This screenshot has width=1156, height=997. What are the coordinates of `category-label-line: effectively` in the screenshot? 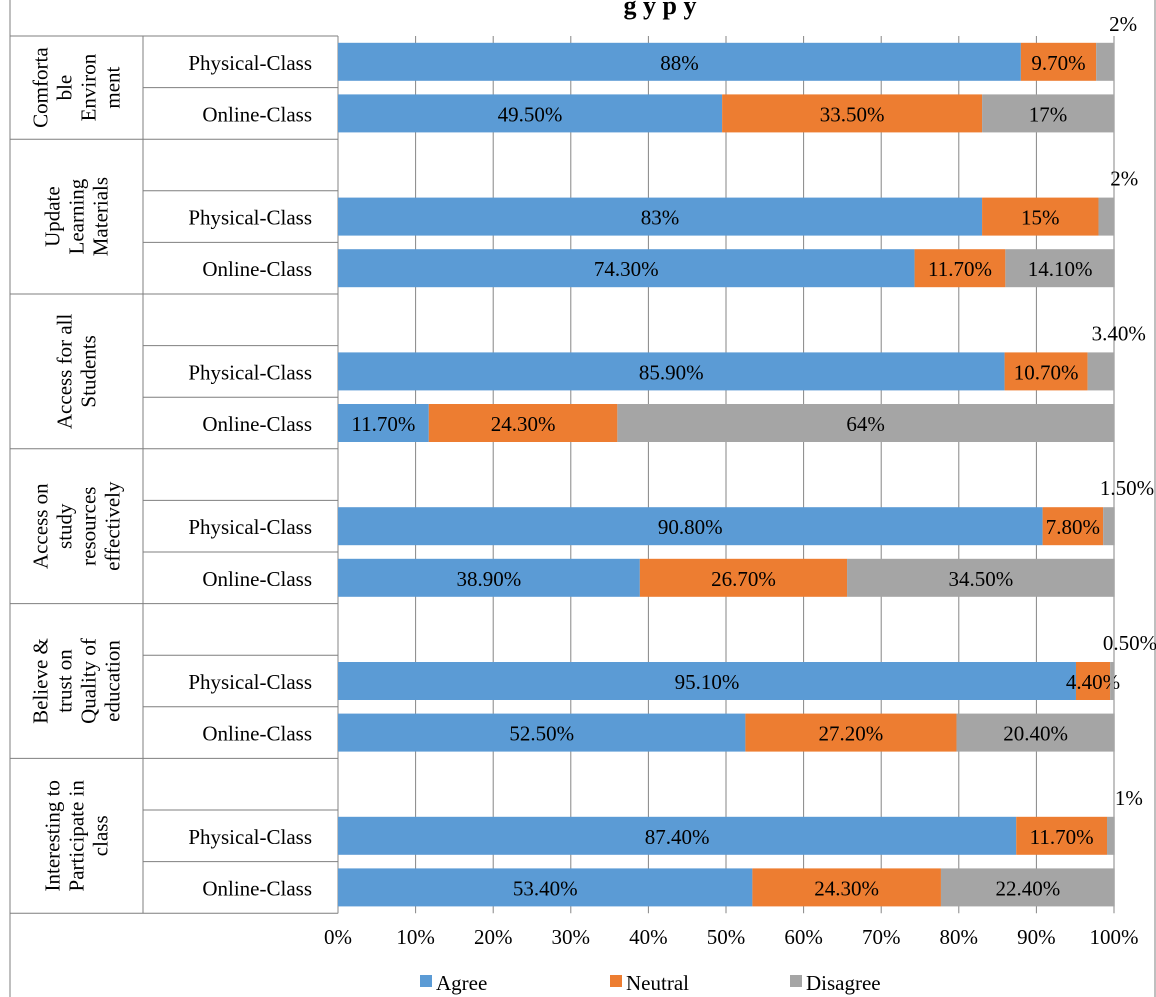 It's located at (113, 526).